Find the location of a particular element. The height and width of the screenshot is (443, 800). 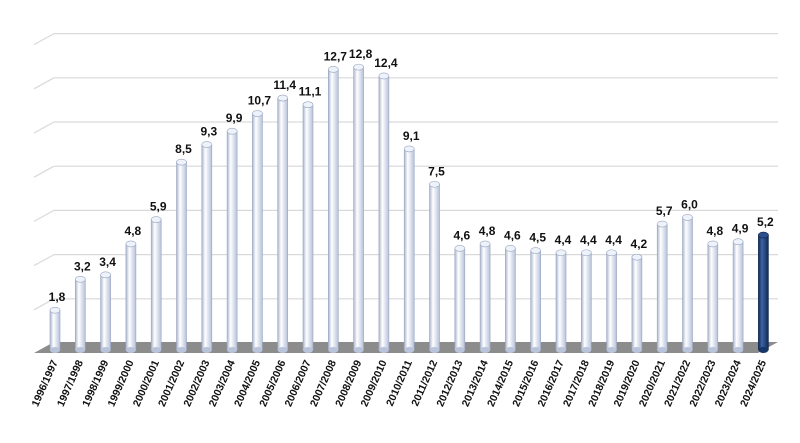

value-label: 4,6 is located at coordinates (461, 235).